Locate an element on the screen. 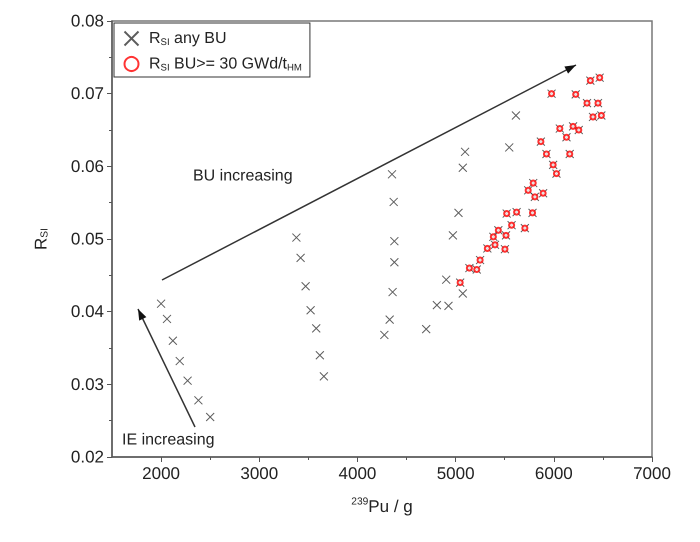 The image size is (700, 542). y-tick-label: 0.08 is located at coordinates (87, 21).